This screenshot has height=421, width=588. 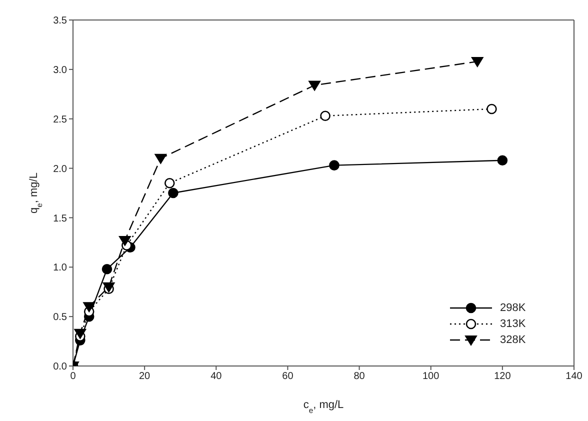 I want to click on y-tick-label: 1.0, so click(x=60, y=268).